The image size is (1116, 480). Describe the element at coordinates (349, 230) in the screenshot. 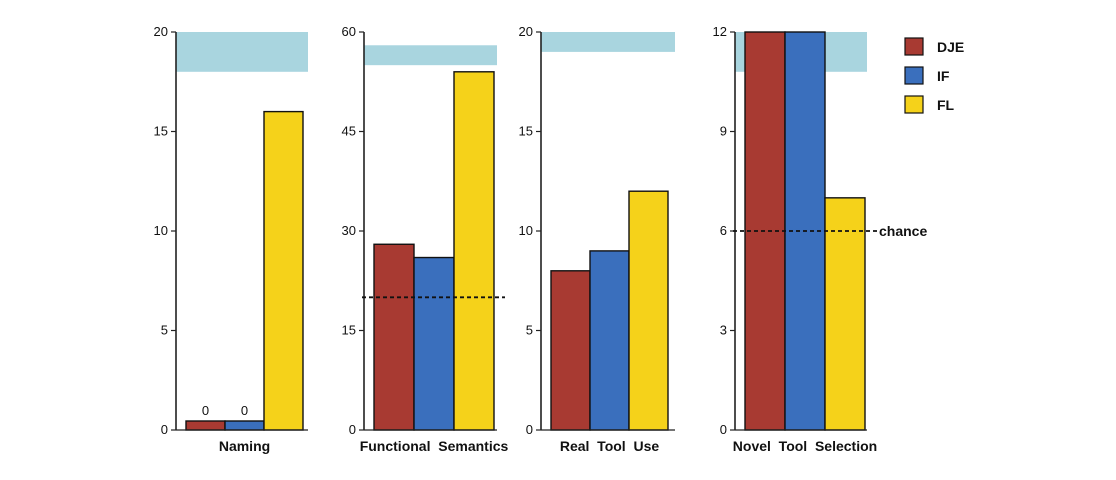

I see `y-tick-label: 30` at that location.